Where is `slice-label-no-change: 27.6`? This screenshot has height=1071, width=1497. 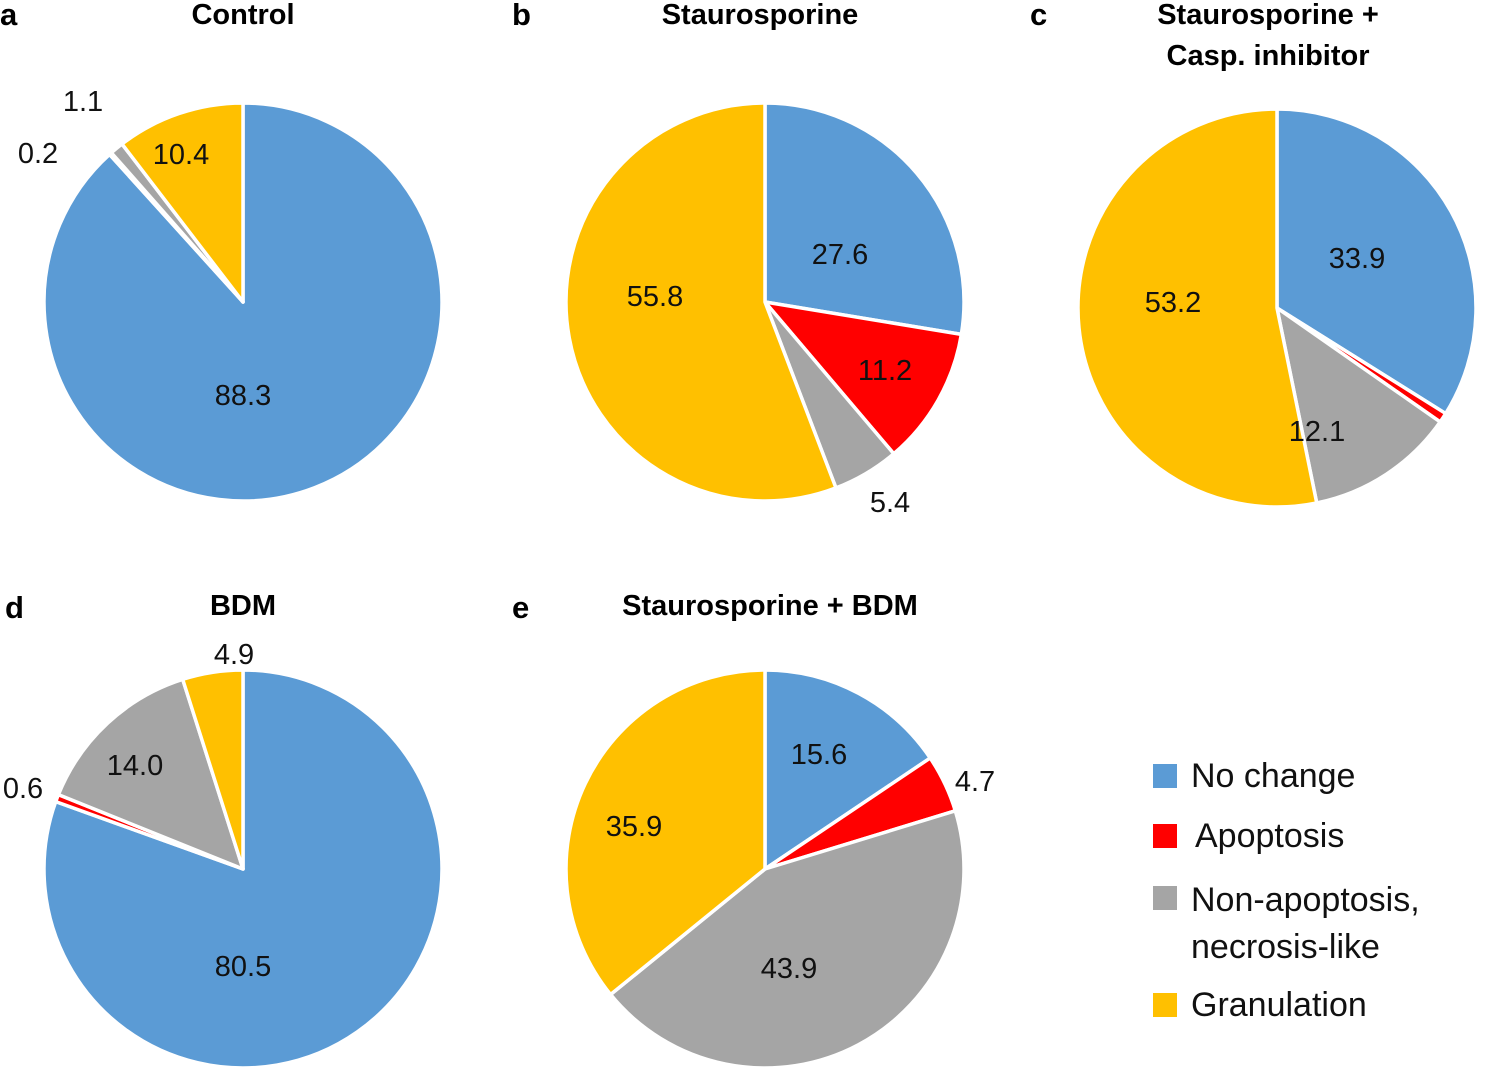
slice-label-no-change: 27.6 is located at coordinates (840, 255).